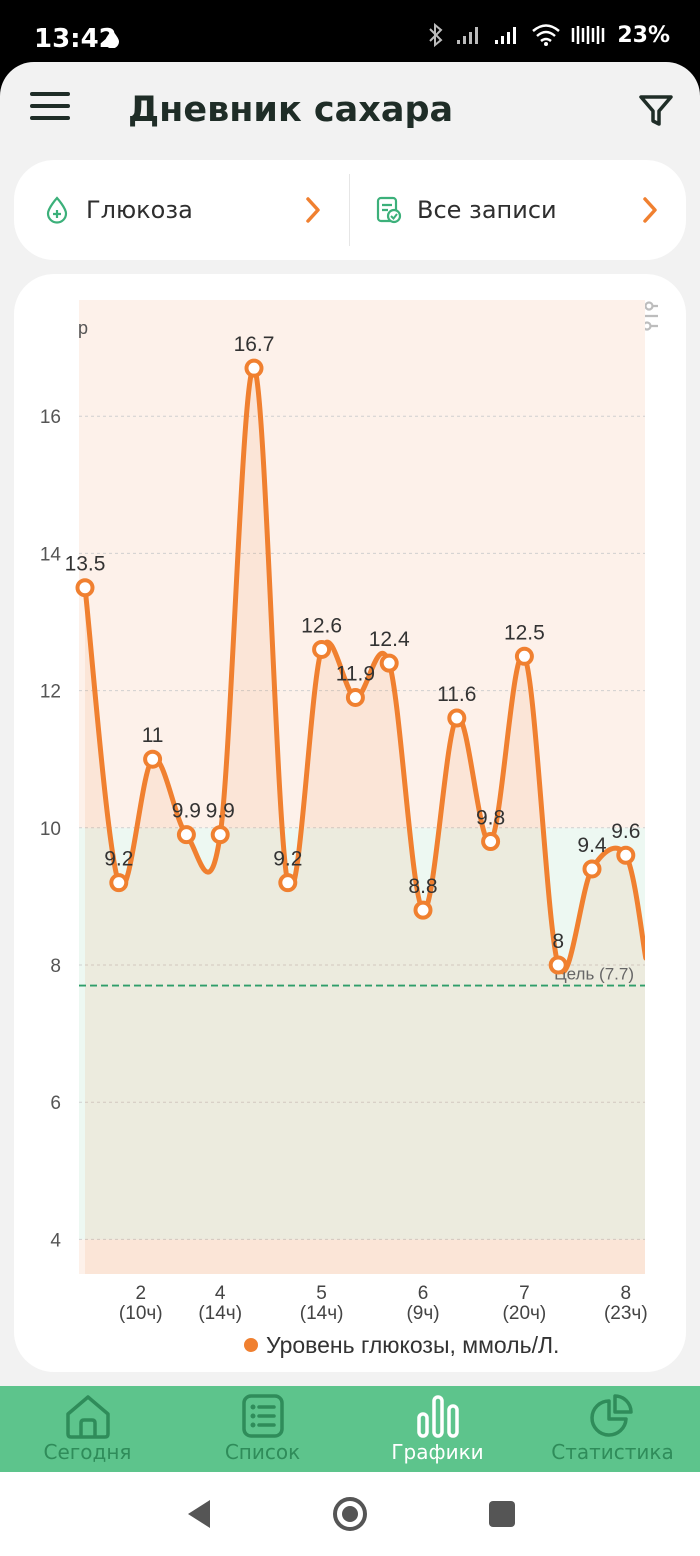  What do you see at coordinates (592, 845) in the screenshot?
I see `data-label: 9.4` at bounding box center [592, 845].